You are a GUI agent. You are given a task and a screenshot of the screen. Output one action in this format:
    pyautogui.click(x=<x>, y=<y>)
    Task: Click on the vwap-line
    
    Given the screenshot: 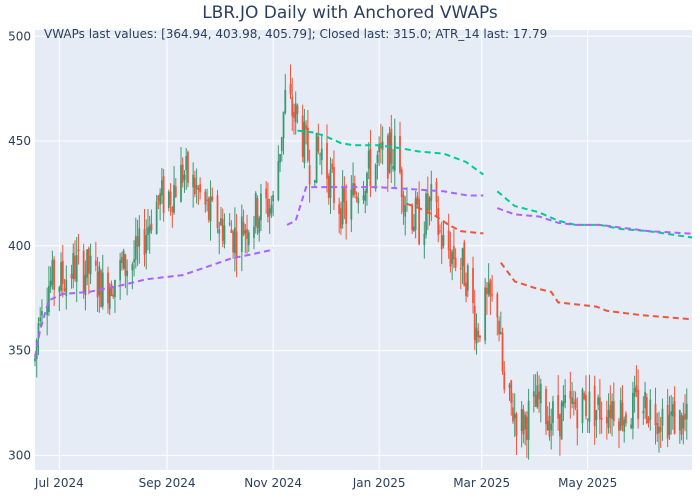 What is the action you would take?
    pyautogui.click(x=385, y=206)
    